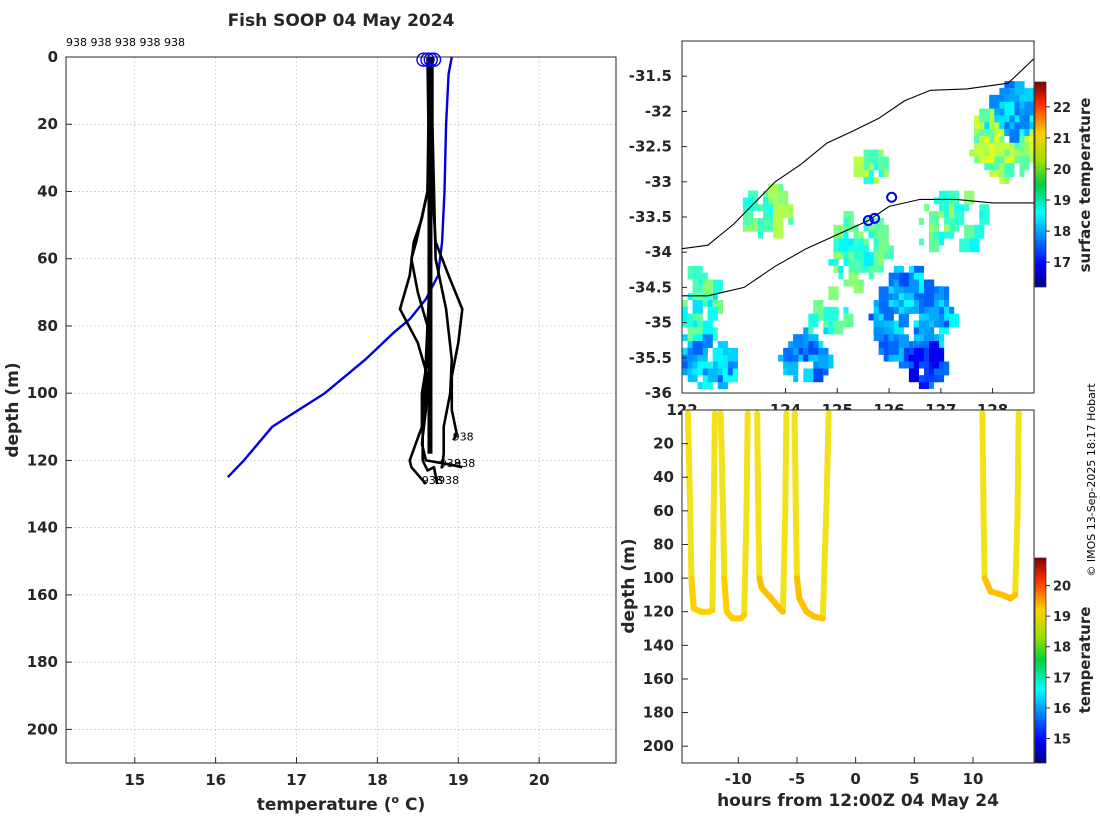  I want to click on time-y-tick-label: 100, so click(658, 578).